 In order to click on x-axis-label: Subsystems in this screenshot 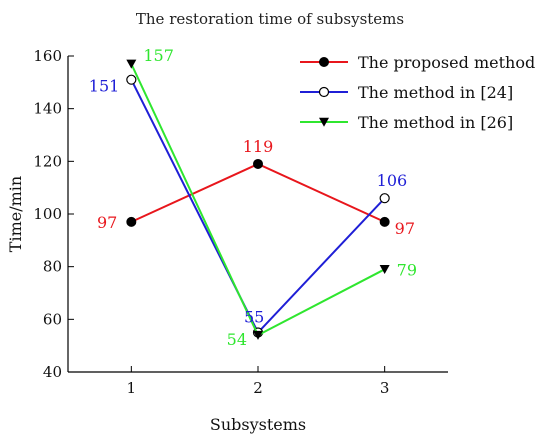, I will do `click(258, 424)`.